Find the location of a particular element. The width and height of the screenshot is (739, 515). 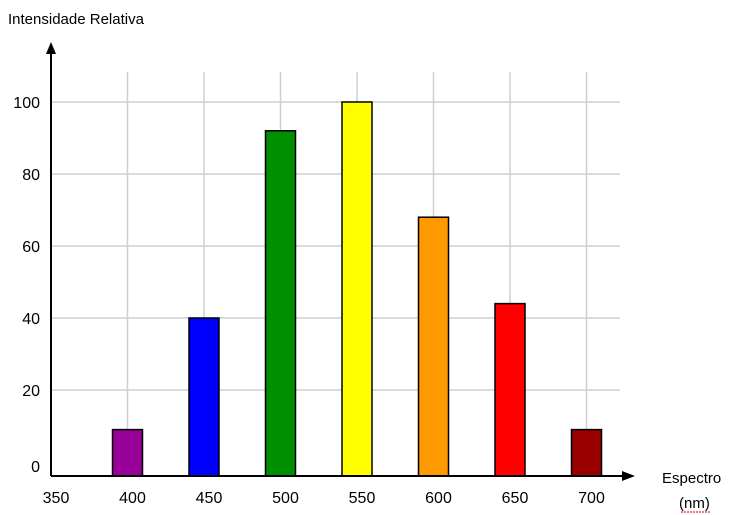

x-axis-unit: (nm) is located at coordinates (694, 503).